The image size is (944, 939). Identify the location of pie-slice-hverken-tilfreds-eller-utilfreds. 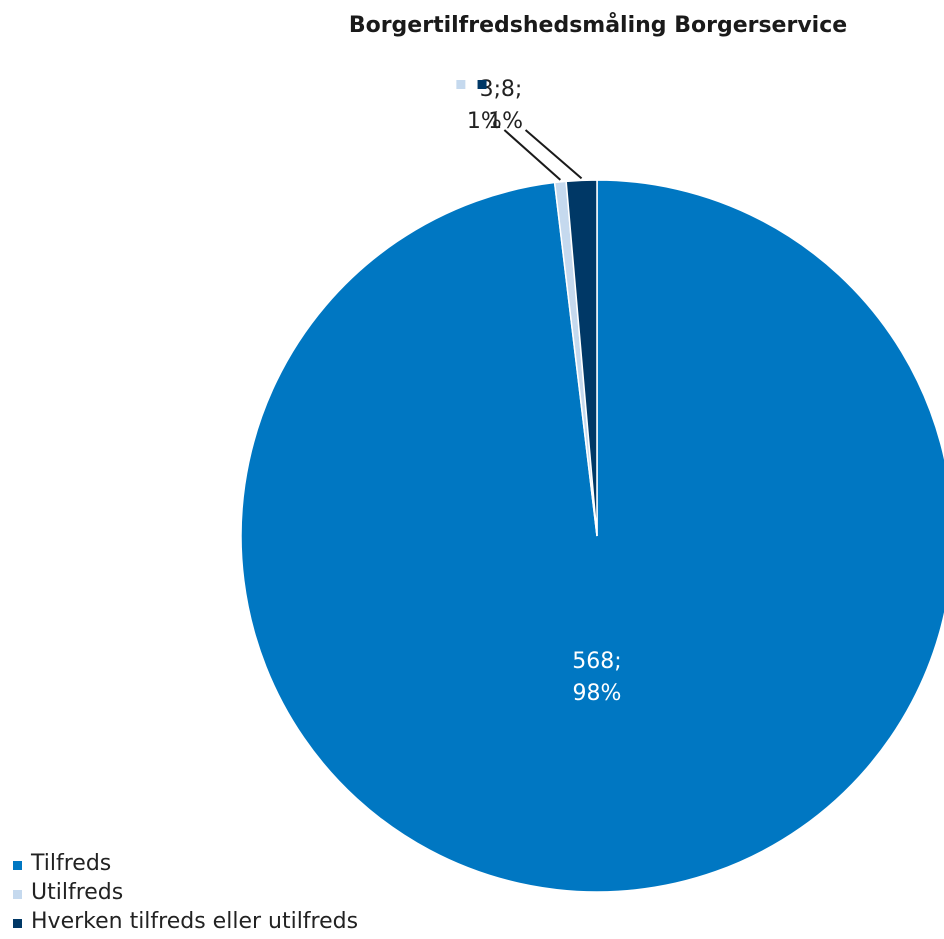
(581, 358).